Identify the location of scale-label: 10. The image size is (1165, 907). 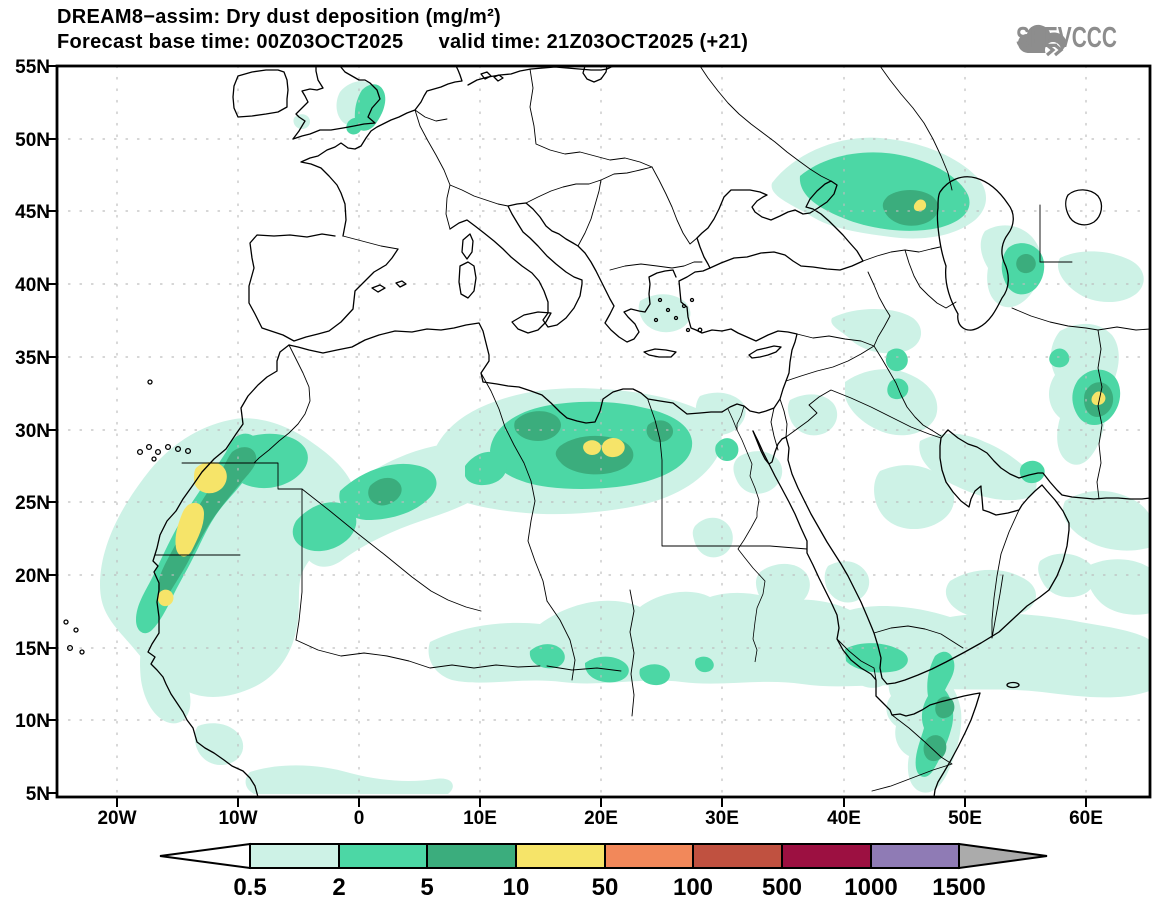
(516, 887).